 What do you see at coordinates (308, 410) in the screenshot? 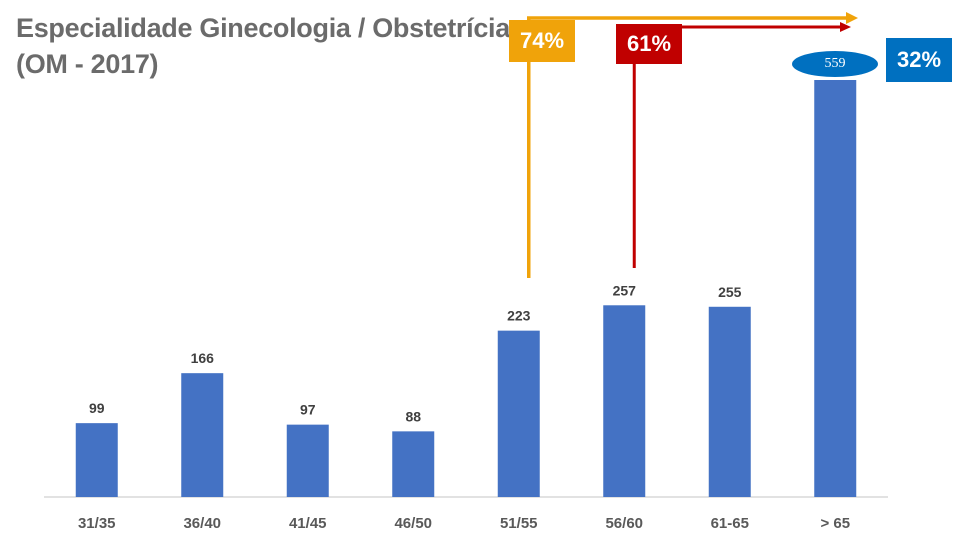
I see `data-label: 97` at bounding box center [308, 410].